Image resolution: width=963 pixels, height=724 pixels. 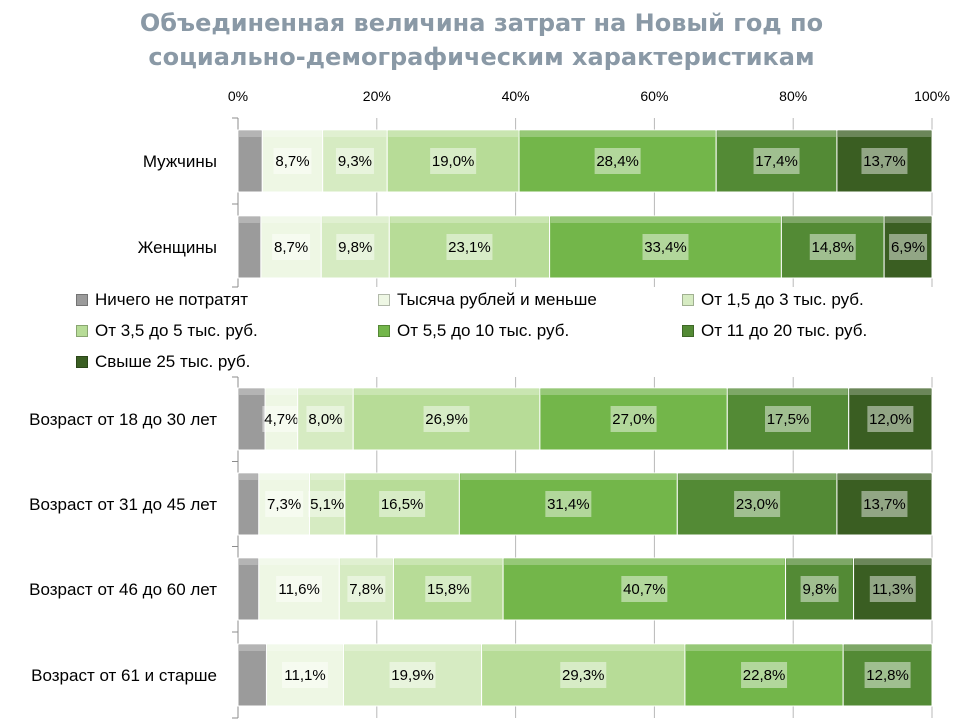 I want to click on data-label: 40,7%, so click(x=644, y=589).